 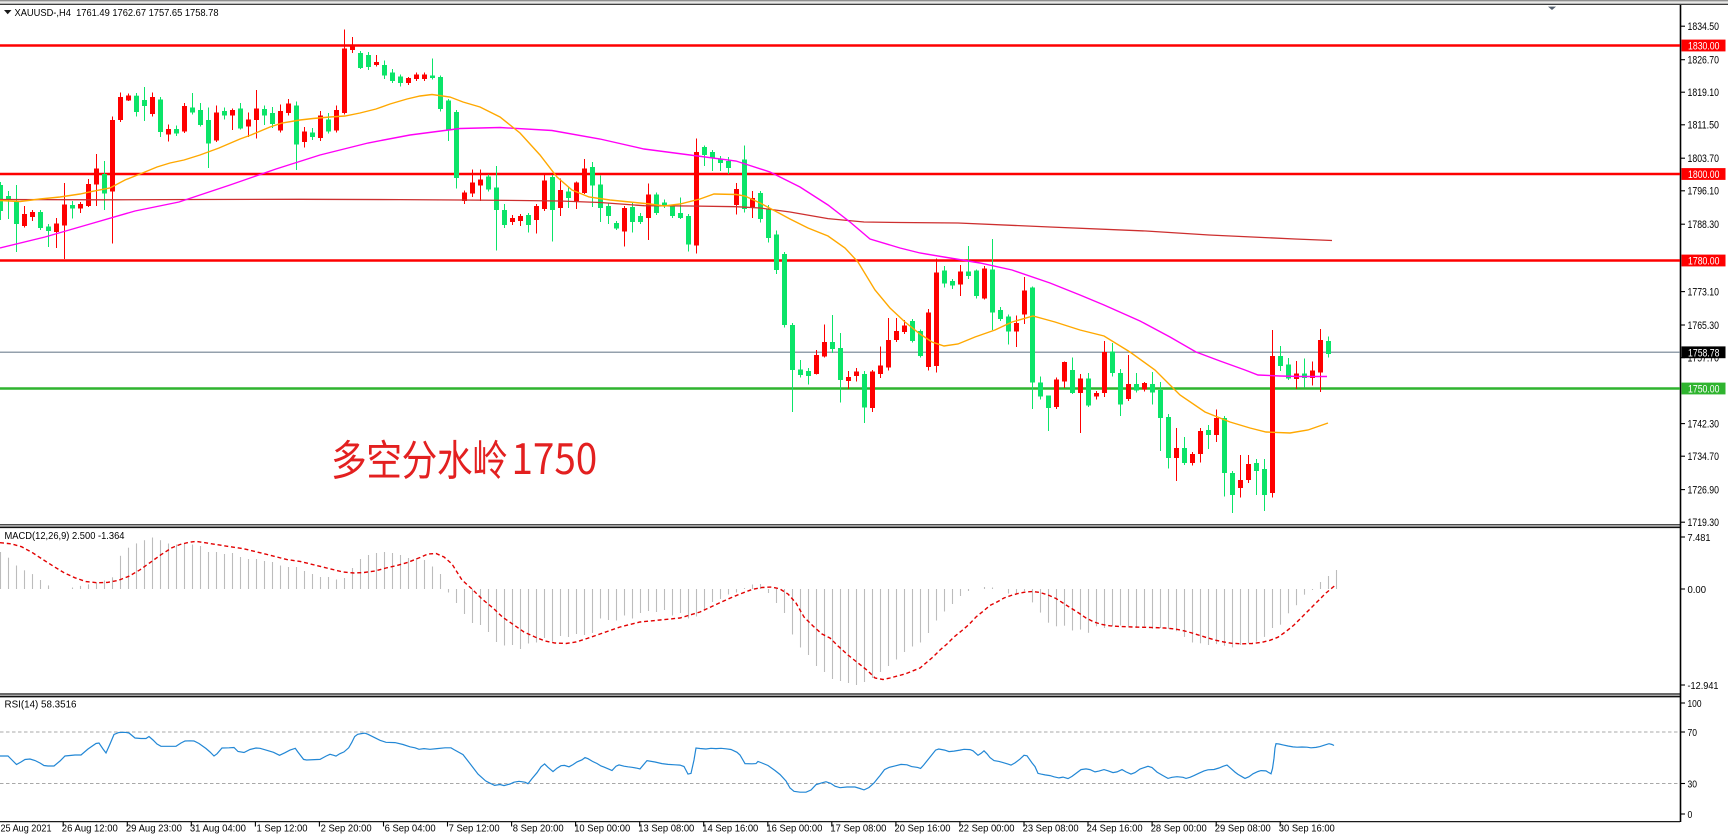 I want to click on svg-text: 8 Sep 20:00, so click(x=538, y=828).